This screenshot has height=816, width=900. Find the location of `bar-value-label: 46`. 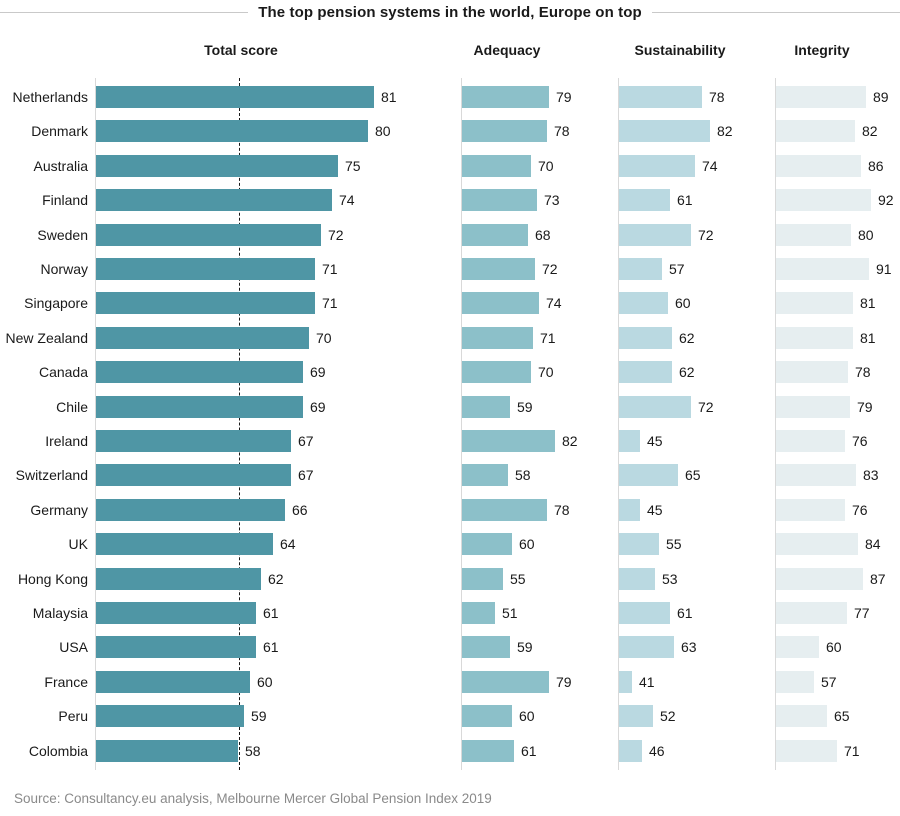

bar-value-label: 46 is located at coordinates (657, 751).